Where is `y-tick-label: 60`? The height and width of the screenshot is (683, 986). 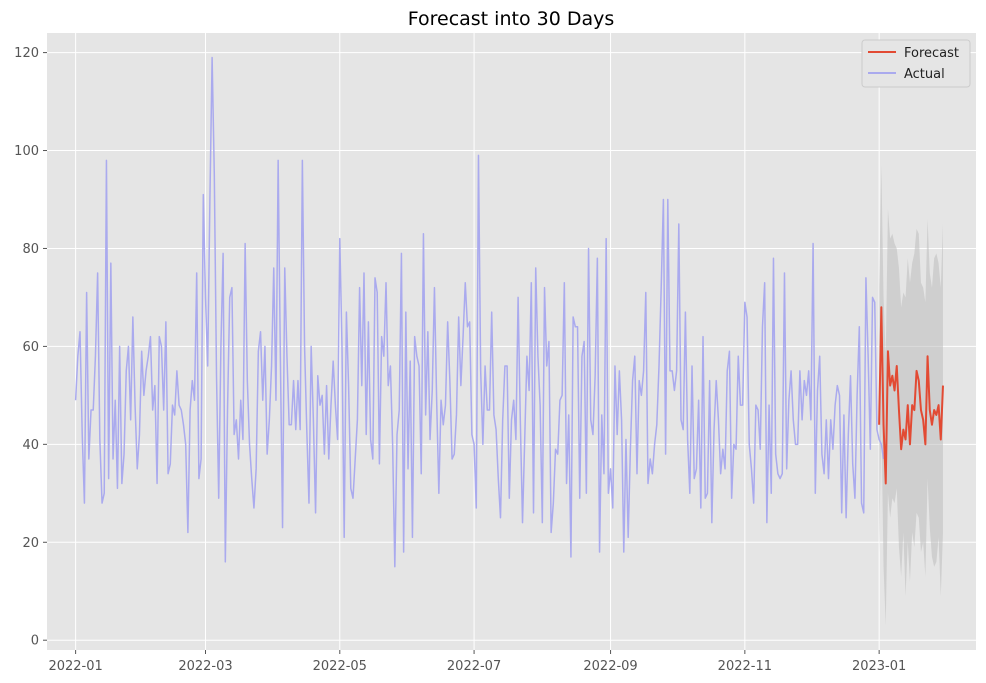 y-tick-label: 60 is located at coordinates (30, 347).